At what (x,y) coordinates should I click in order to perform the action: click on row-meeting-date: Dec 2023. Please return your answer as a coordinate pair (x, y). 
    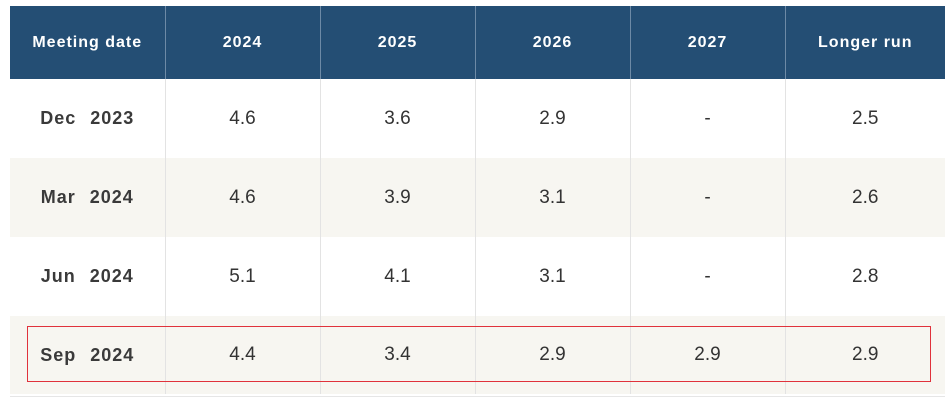
    Looking at the image, I should click on (88, 118).